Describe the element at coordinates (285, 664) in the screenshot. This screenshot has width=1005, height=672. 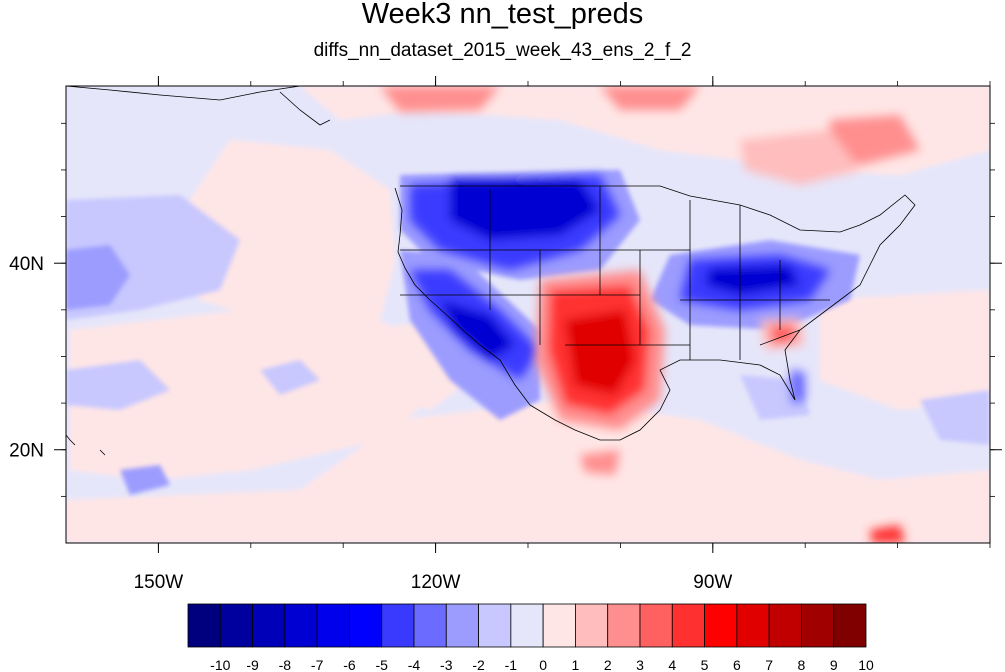
I see `colorbar-label: -8` at that location.